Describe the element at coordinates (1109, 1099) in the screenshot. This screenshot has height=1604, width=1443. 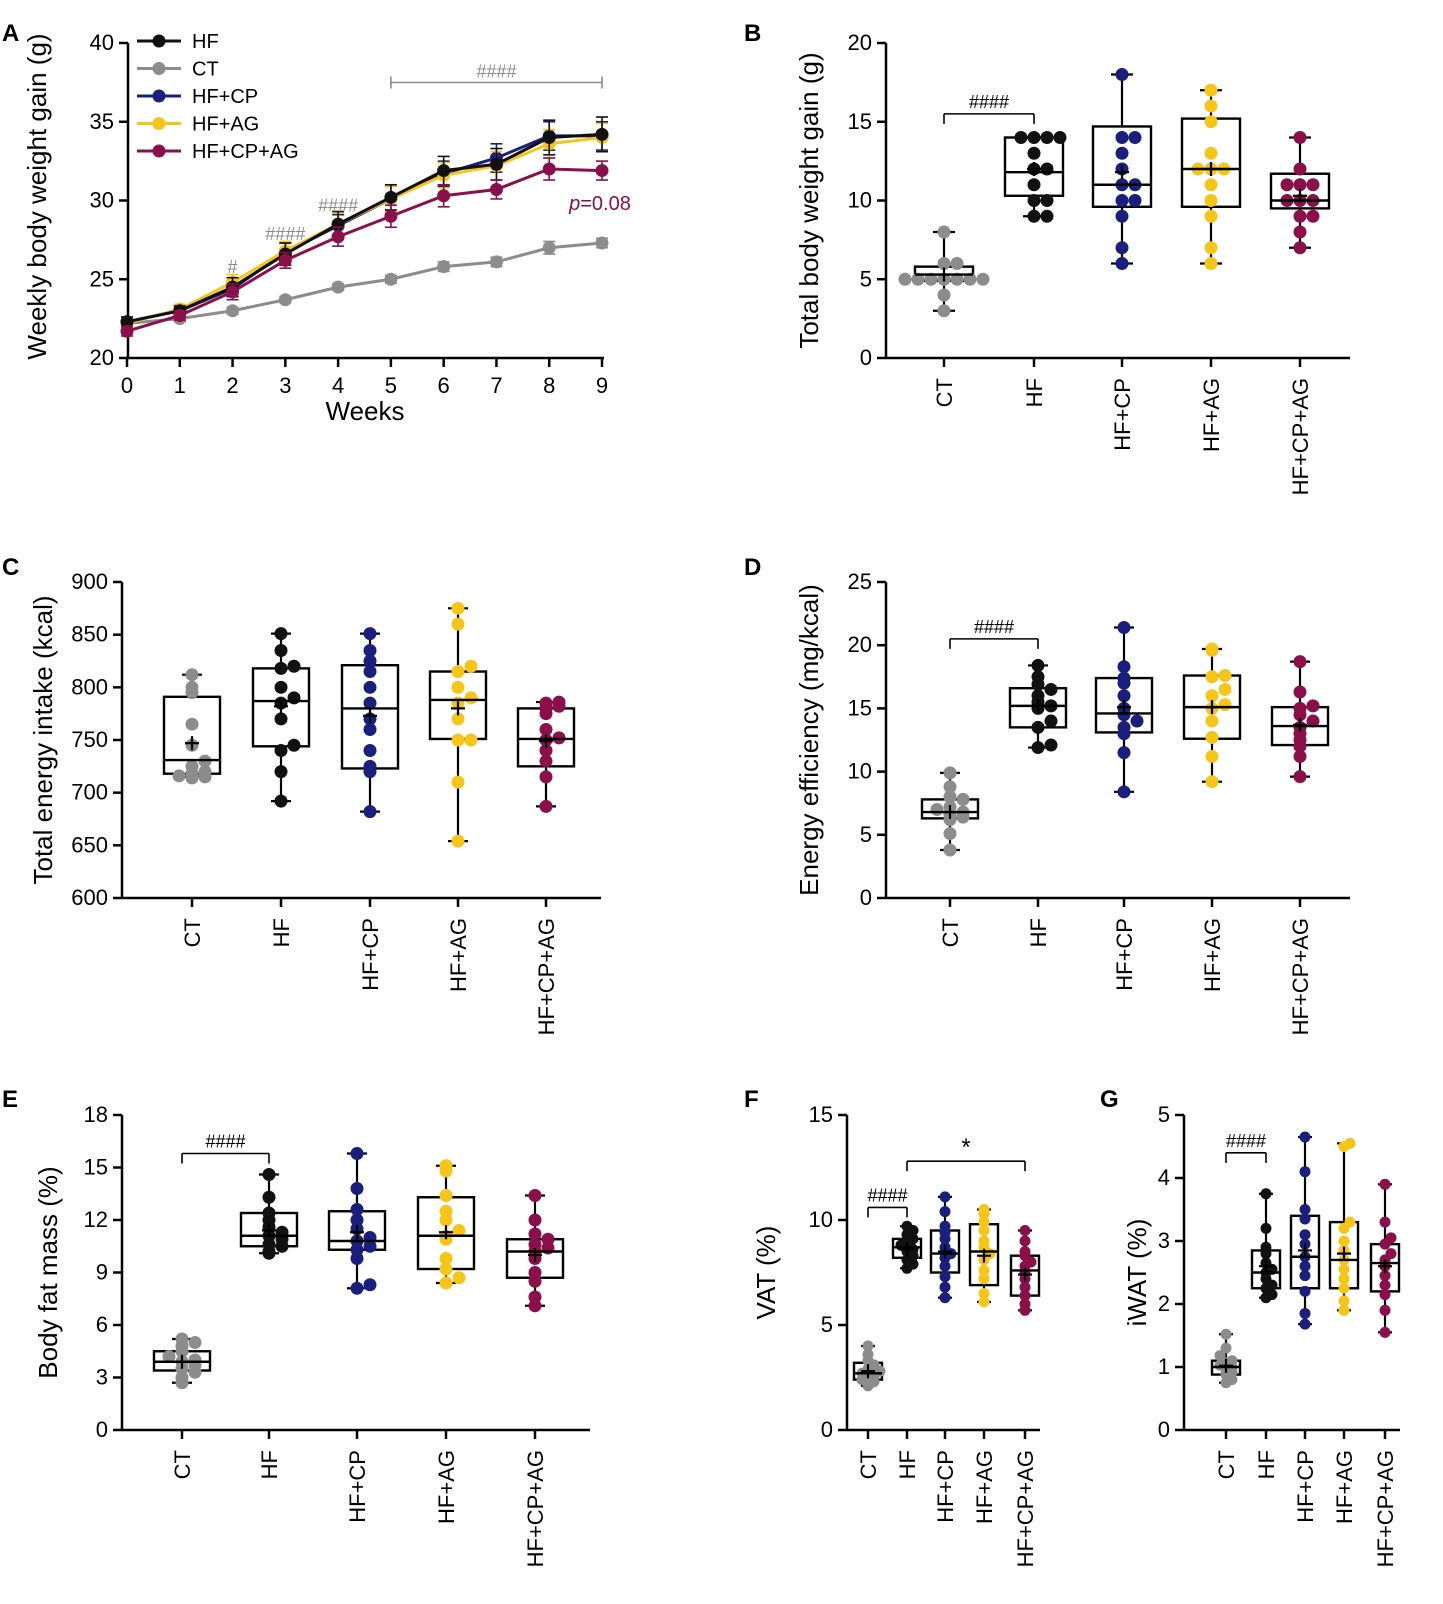
I see `panel-letter: G` at that location.